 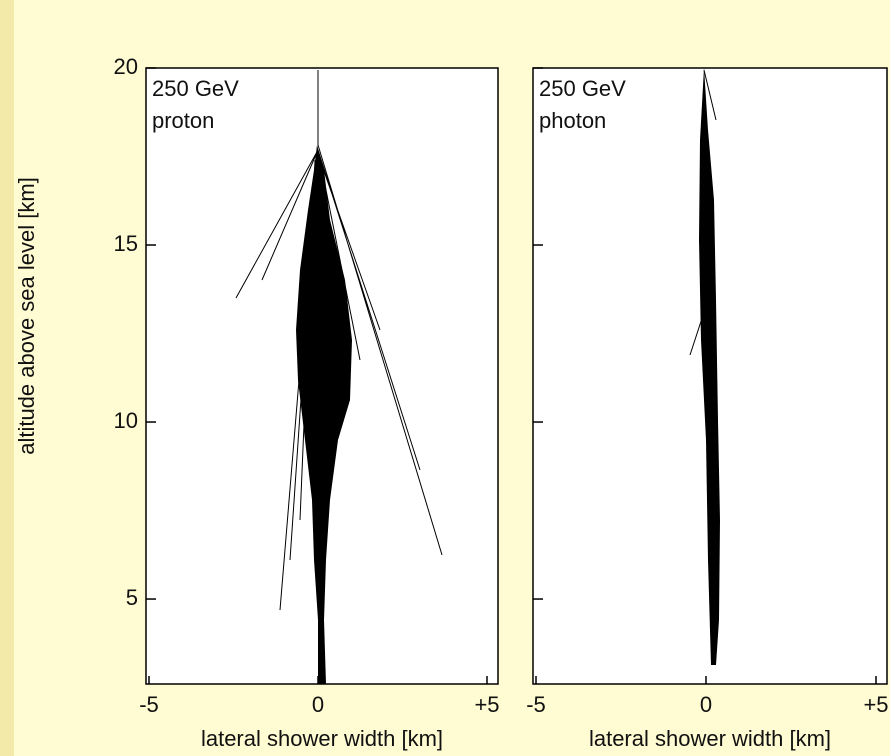 I want to click on slide-edge, so click(x=7, y=378).